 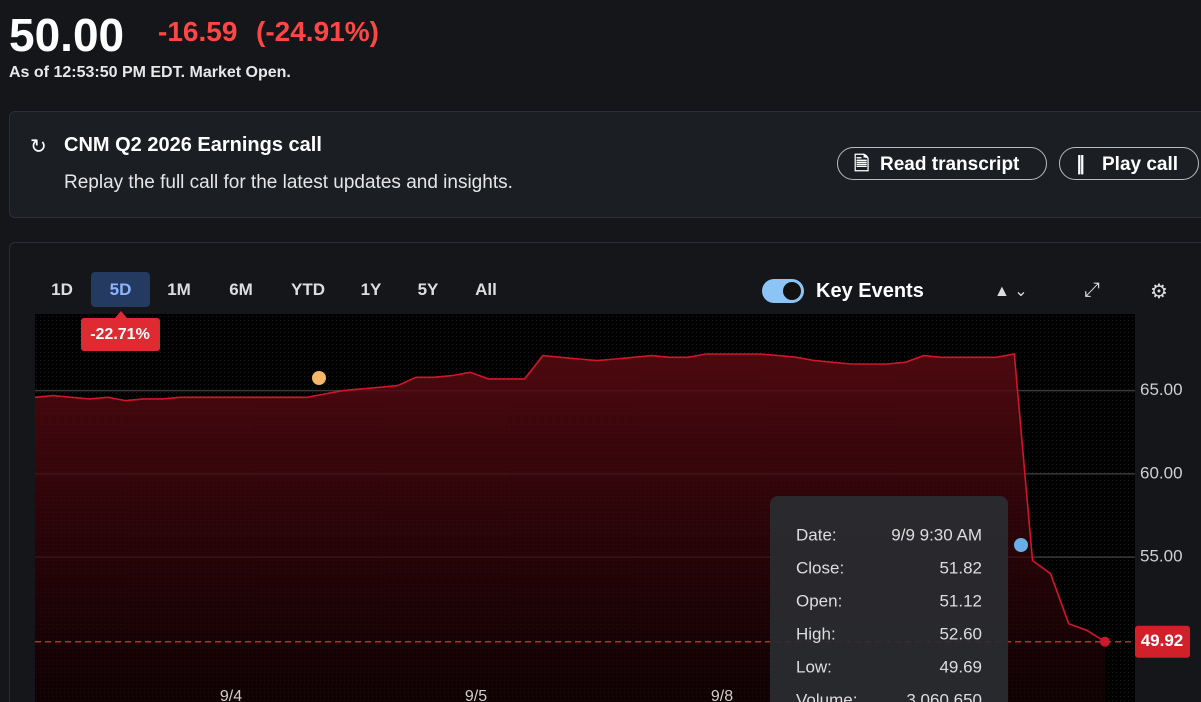 What do you see at coordinates (1159, 292) in the screenshot?
I see `settings-button: ⚙` at bounding box center [1159, 292].